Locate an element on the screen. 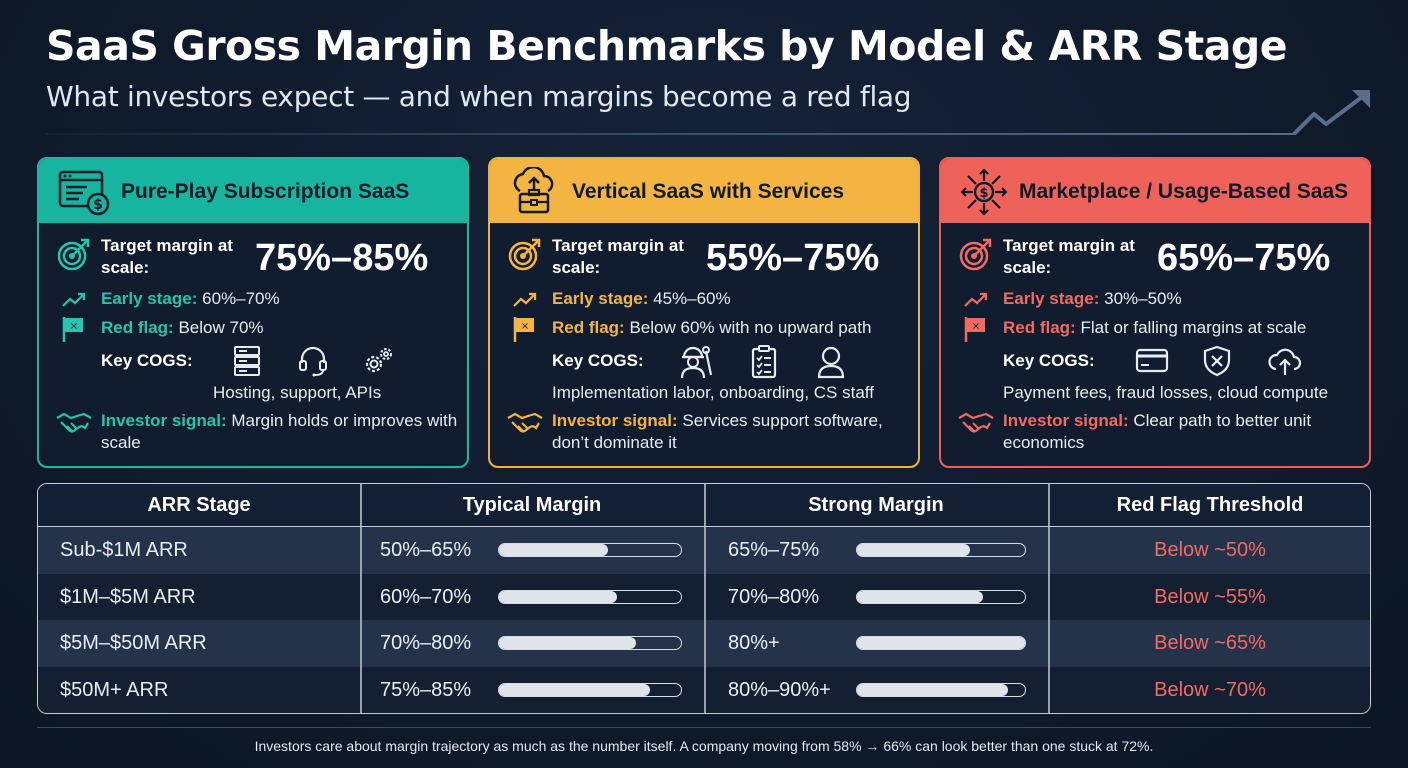 The height and width of the screenshot is (768, 1408). card-header: Vertical SaaS with Services is located at coordinates (704, 191).